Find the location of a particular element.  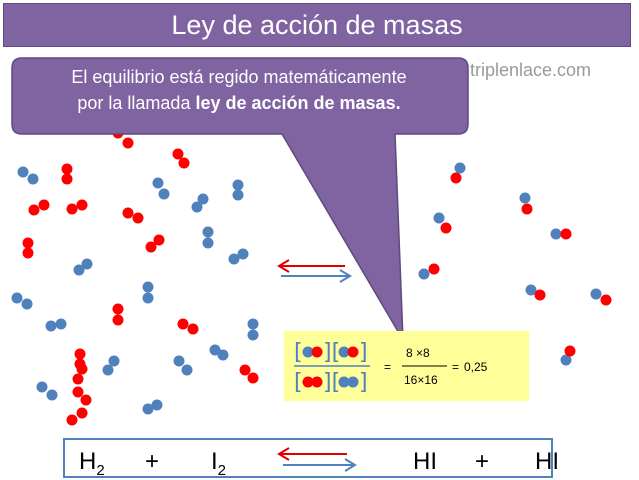

reactant-i2-subscript: 2 is located at coordinates (222, 470).